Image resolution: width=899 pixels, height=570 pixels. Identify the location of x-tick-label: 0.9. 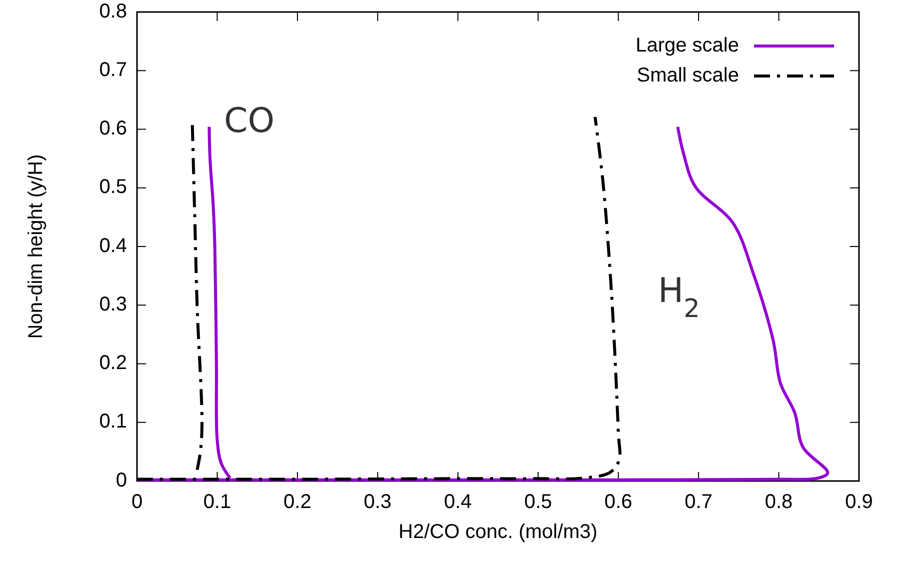
(859, 502).